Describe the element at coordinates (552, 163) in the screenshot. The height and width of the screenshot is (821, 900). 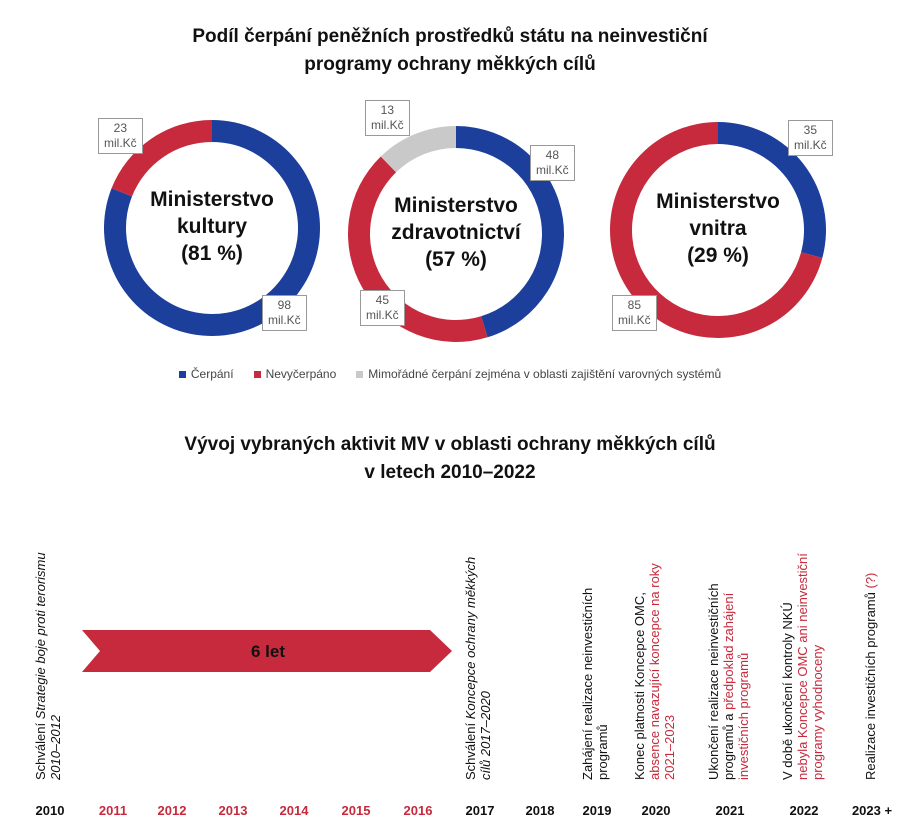
I see `value-label: 48 mil.Kč` at that location.